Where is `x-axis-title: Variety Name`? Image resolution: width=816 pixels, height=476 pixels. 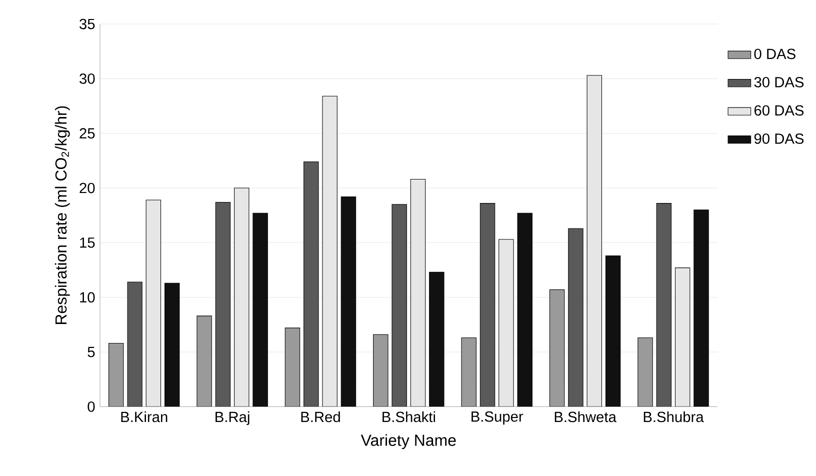 x-axis-title: Variety Name is located at coordinates (408, 442).